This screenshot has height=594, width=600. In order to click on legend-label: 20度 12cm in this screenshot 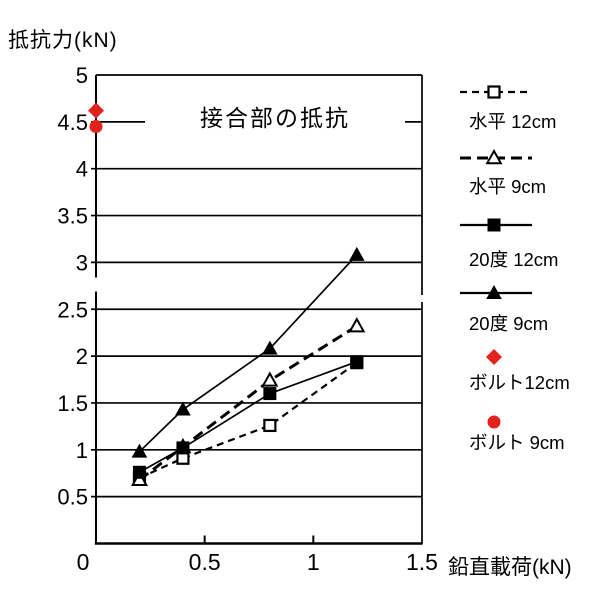, I will do `click(513, 259)`.